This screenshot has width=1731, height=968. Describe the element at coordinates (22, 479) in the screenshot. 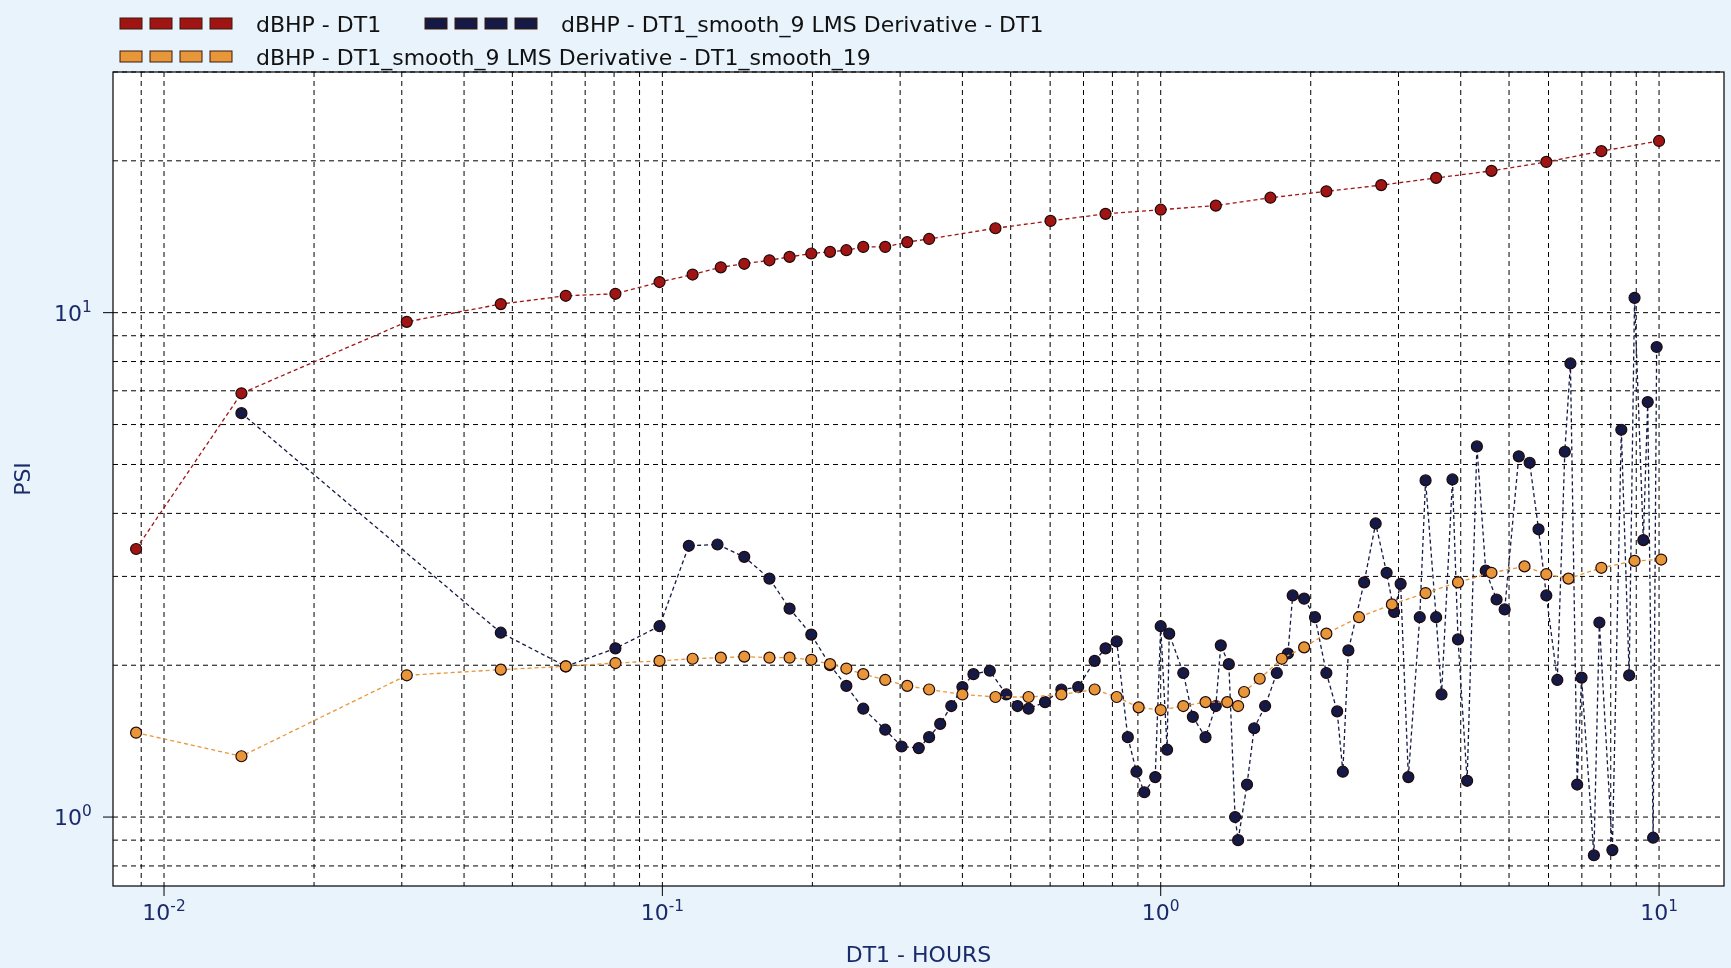

I see `y-axis-title: PSI` at that location.